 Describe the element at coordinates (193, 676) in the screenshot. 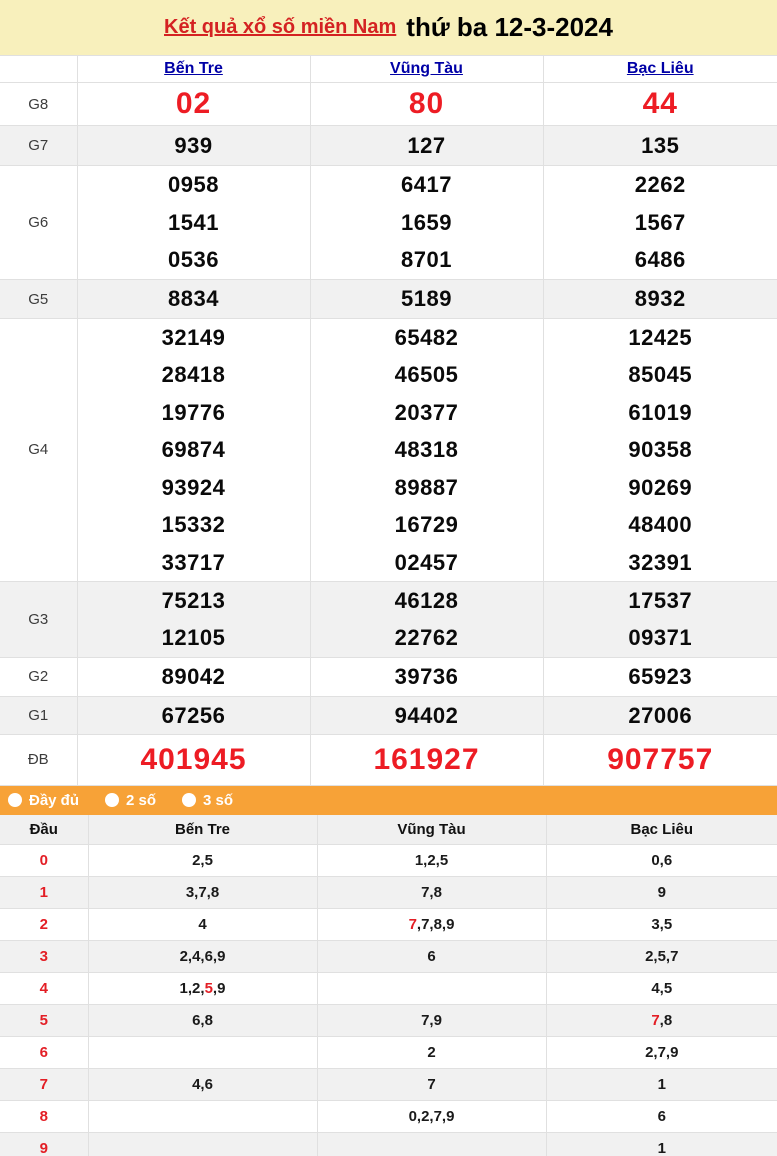

I see `prize-number: 89042` at that location.